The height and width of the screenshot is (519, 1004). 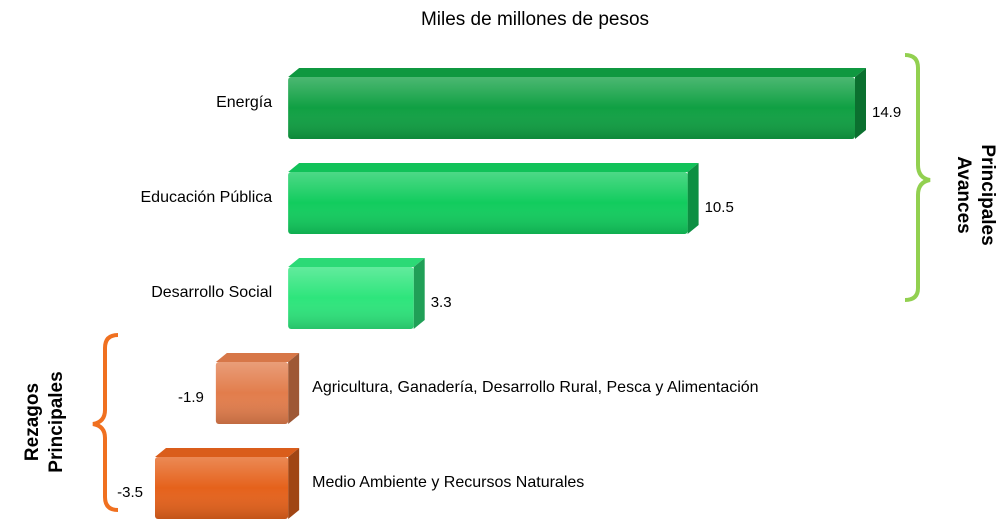 What do you see at coordinates (207, 197) in the screenshot?
I see `category-label: Educación Pública` at bounding box center [207, 197].